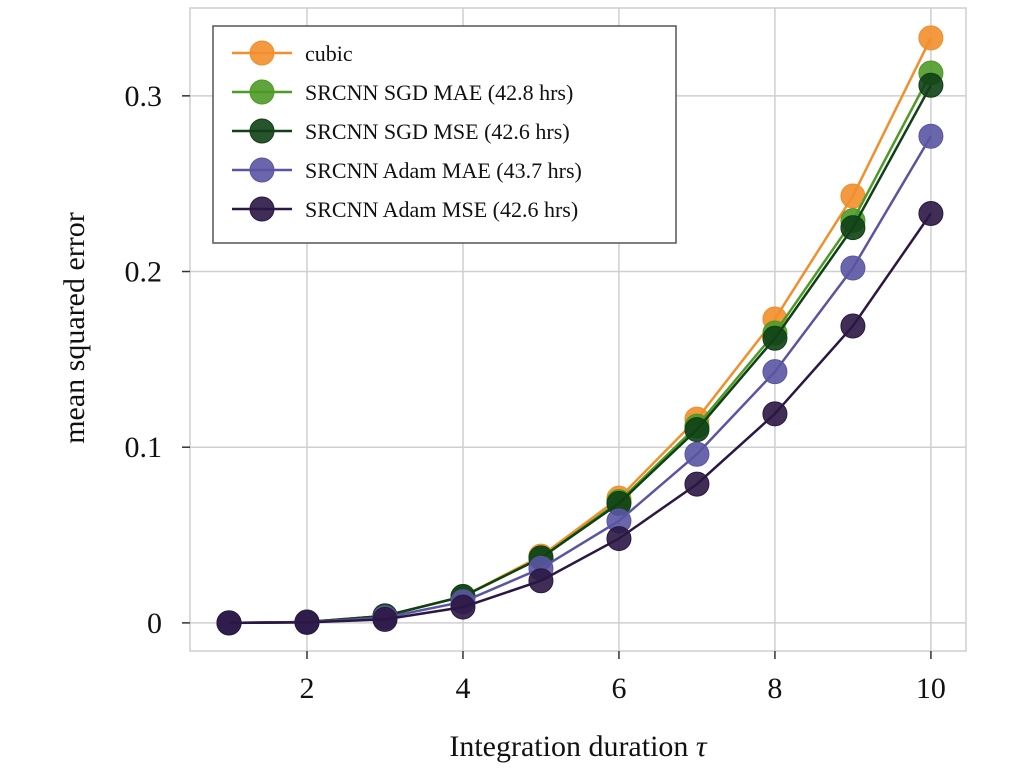 The image size is (1024, 768). I want to click on x-tick-label: 2, so click(306, 688).